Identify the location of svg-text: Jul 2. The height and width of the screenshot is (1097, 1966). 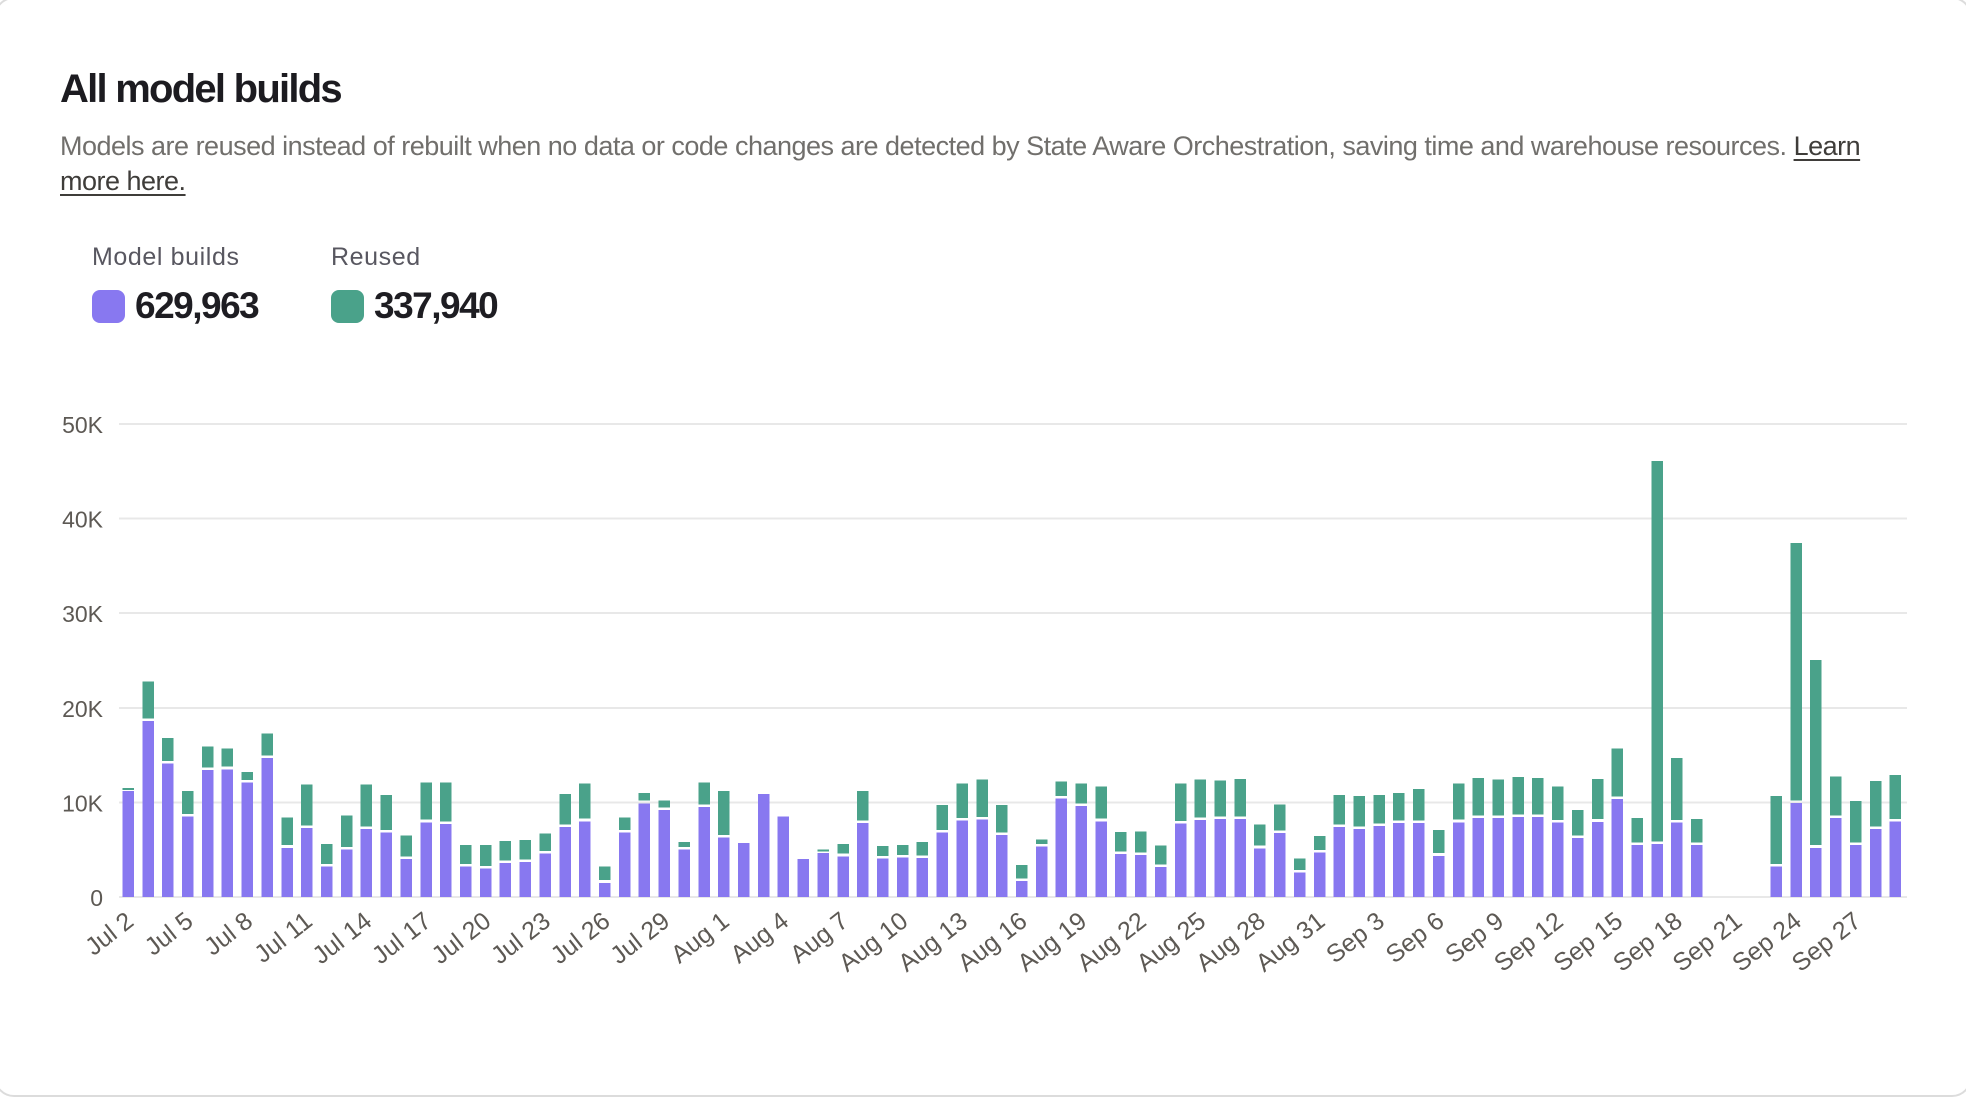
(109, 934).